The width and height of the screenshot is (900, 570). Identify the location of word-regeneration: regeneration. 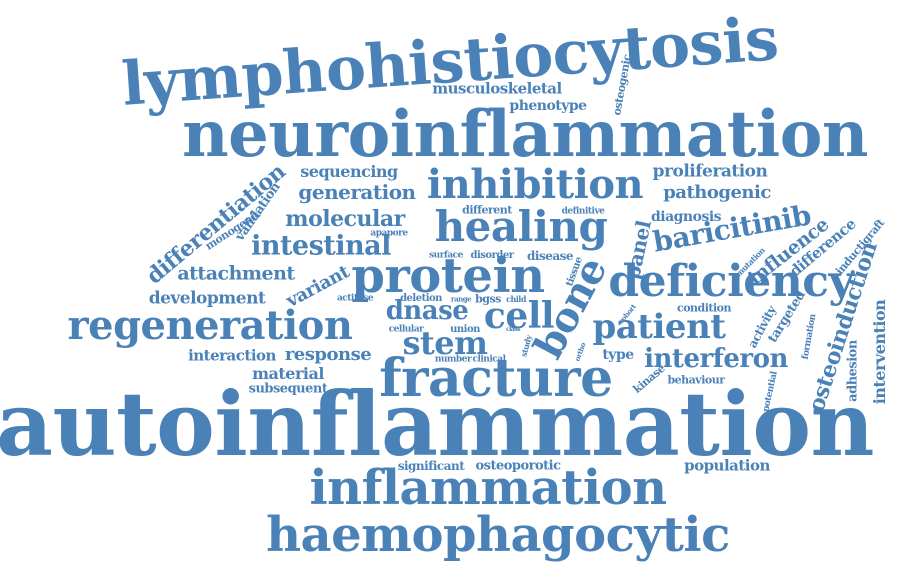
(210, 325).